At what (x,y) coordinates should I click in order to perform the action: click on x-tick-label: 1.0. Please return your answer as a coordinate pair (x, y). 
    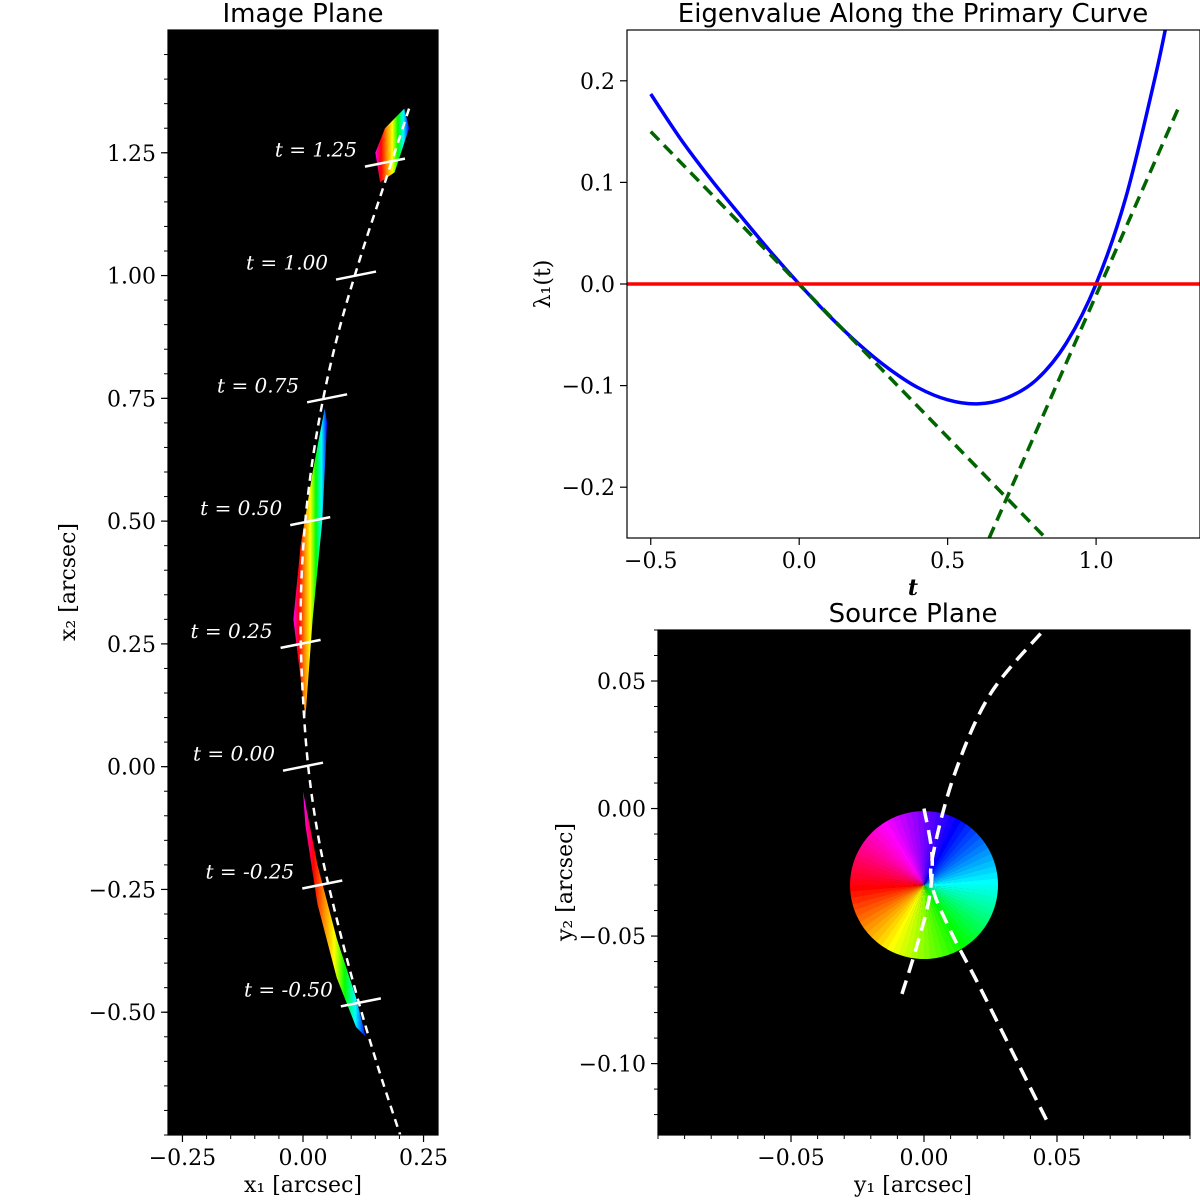
    Looking at the image, I should click on (1096, 561).